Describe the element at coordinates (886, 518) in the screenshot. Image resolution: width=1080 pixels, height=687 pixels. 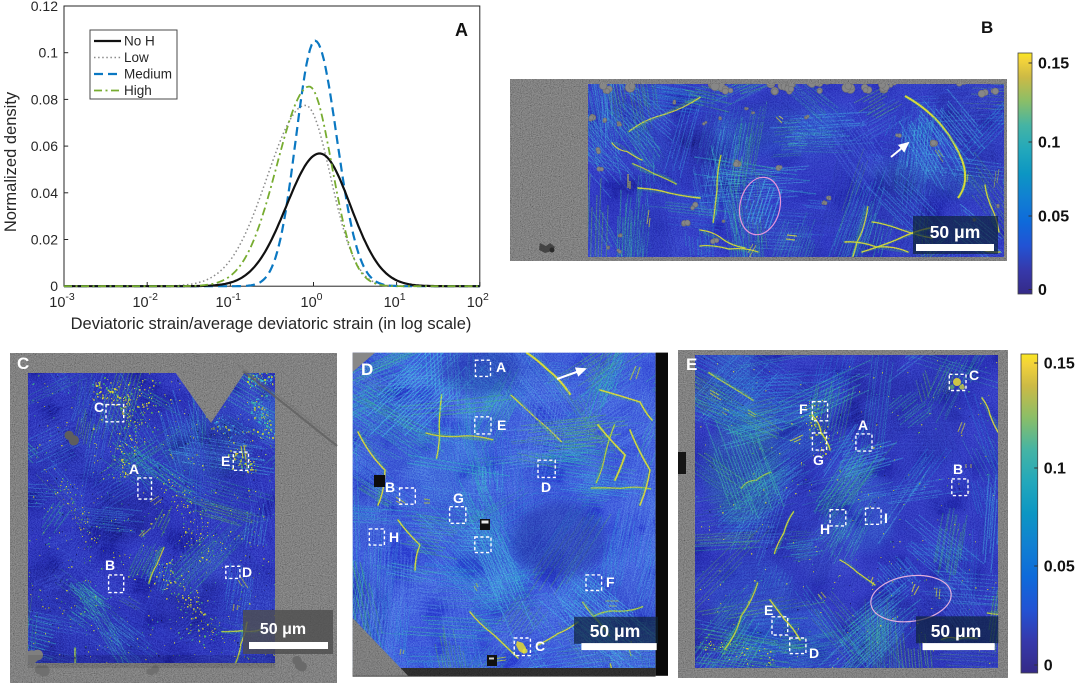
I see `svg-text: I` at that location.